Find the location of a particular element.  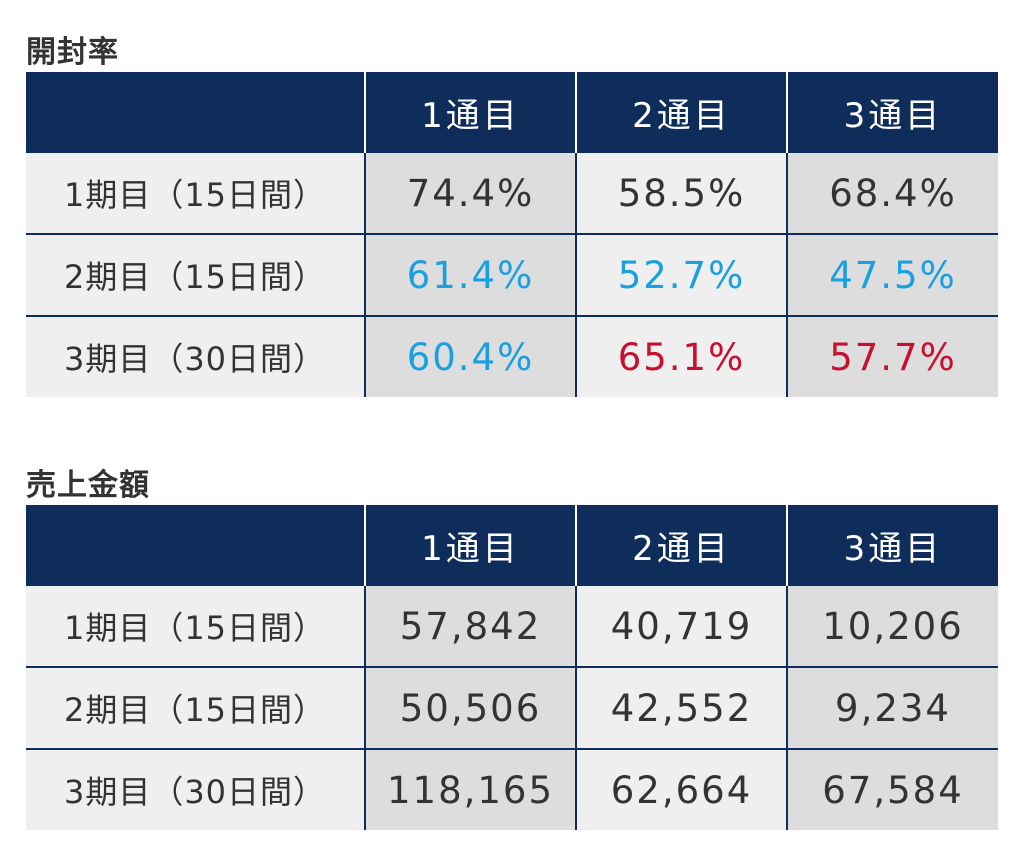

open-rate-cell: 68.4% is located at coordinates (892, 193).